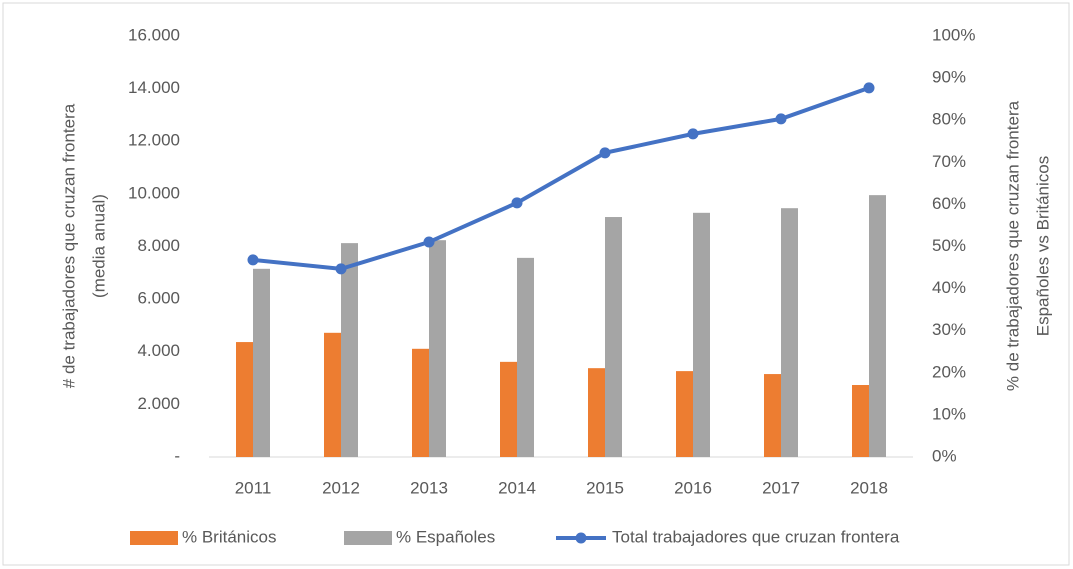 This screenshot has width=1073, height=569. What do you see at coordinates (253, 487) in the screenshot?
I see `x-tick-label: 2011` at bounding box center [253, 487].